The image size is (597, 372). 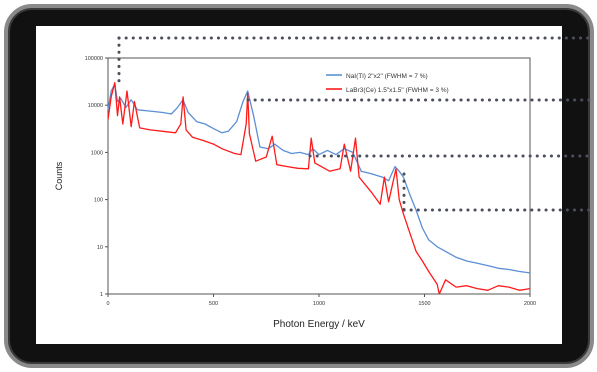 I want to click on x-tick-label: 0, so click(x=107, y=304).